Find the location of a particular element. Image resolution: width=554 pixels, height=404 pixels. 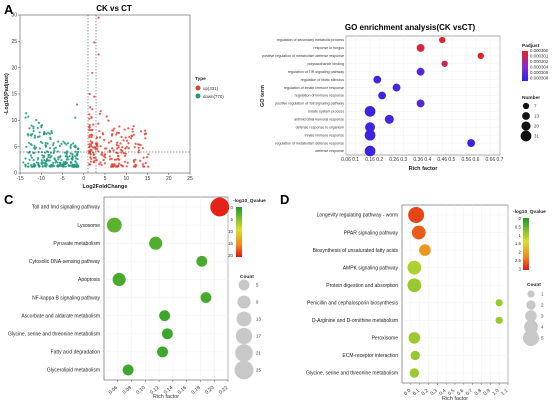

c-legend-size-marker is located at coordinates (244, 285).